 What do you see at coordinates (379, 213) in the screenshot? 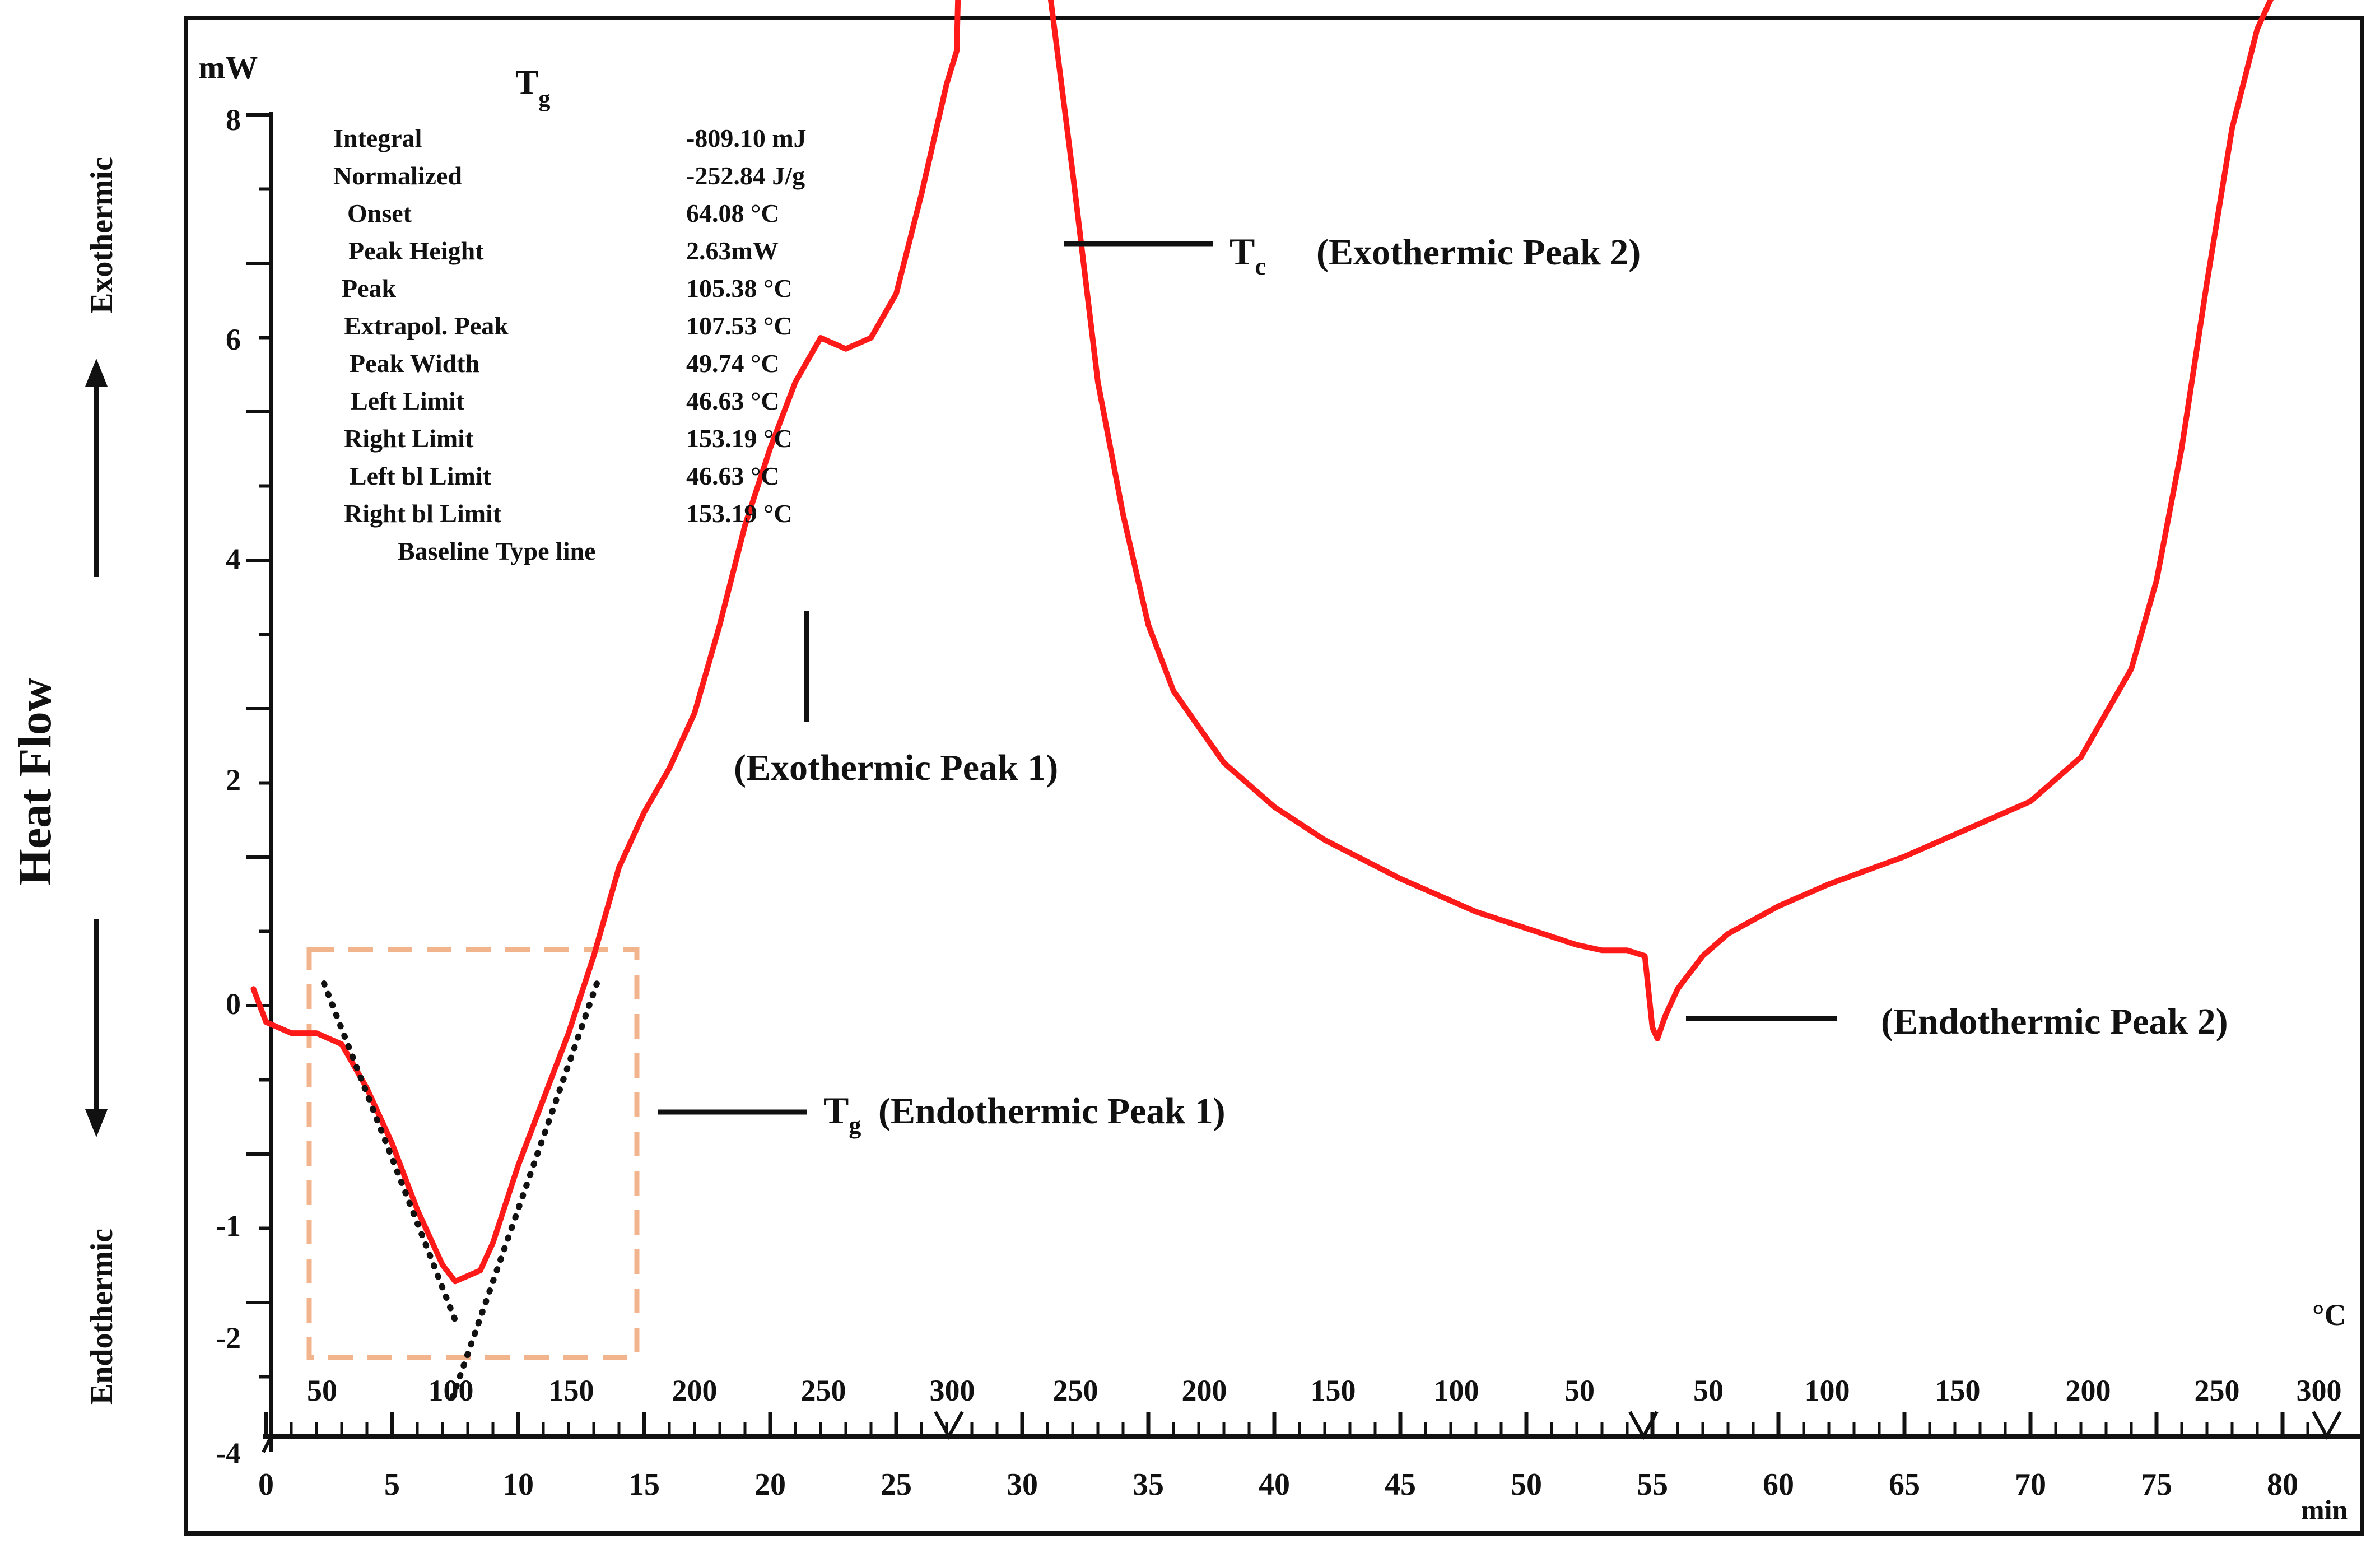
I see `info-label: Onset` at bounding box center [379, 213].